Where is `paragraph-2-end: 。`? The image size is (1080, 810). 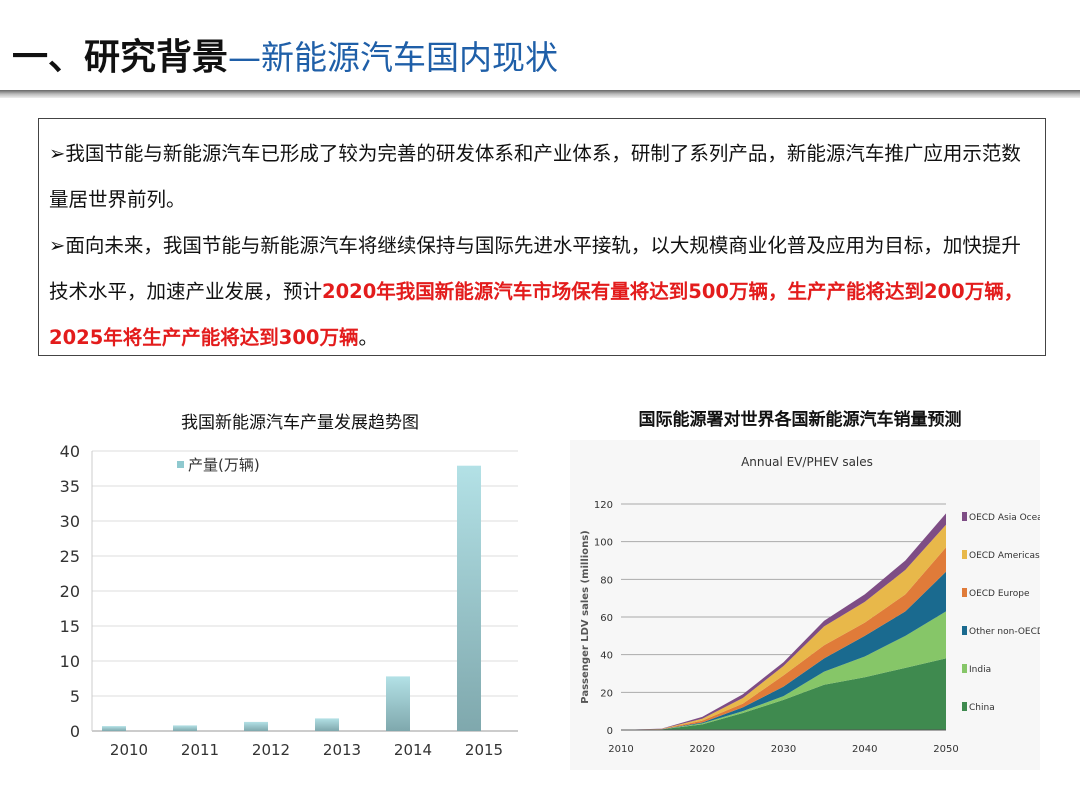 paragraph-2-end: 。 is located at coordinates (368, 337).